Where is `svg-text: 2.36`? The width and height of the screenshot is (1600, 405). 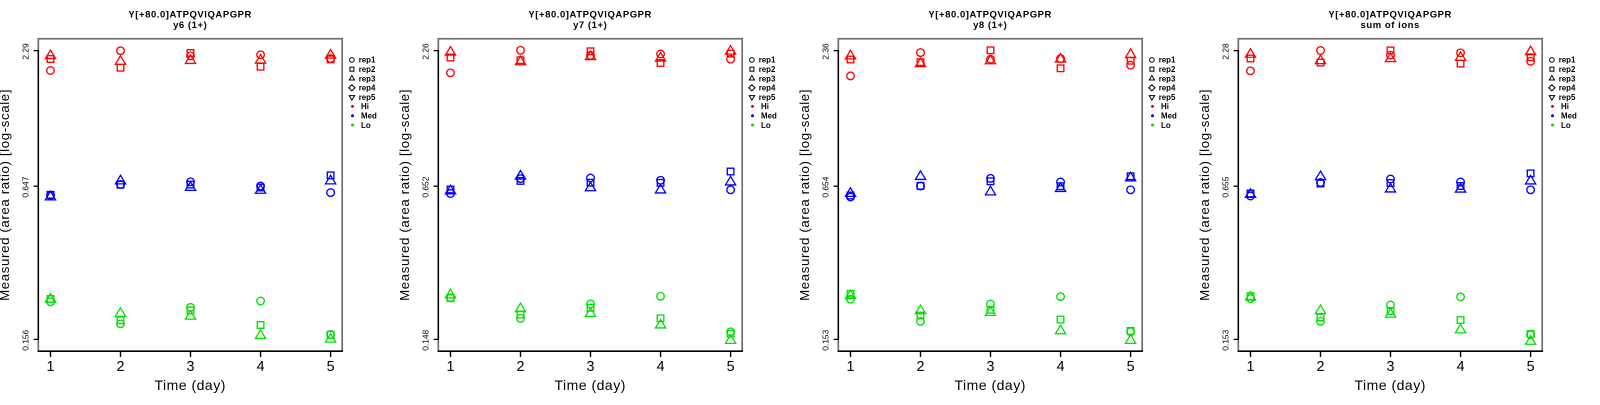 svg-text: 2.36 is located at coordinates (826, 51).